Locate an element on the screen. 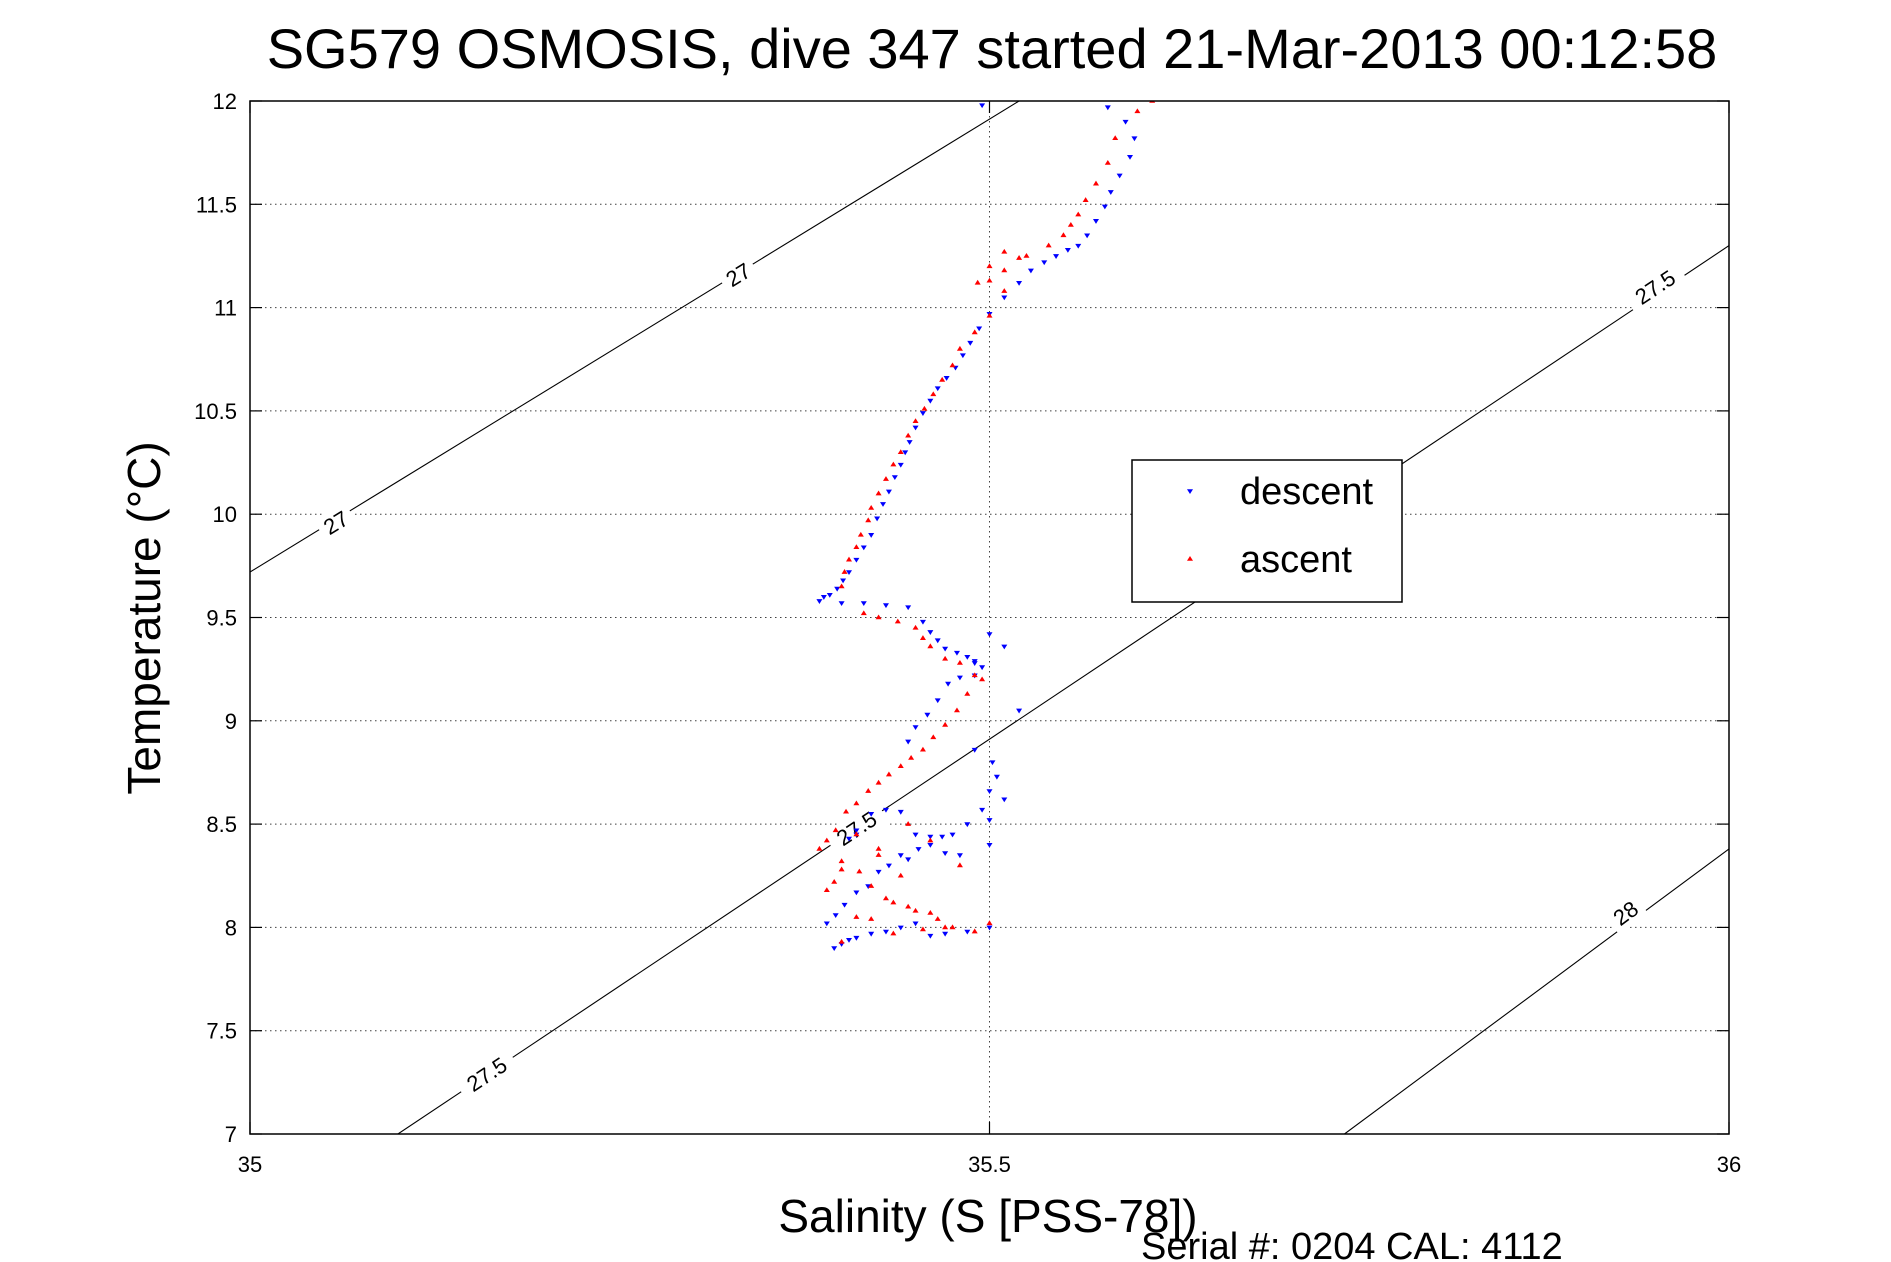  y-tick-label-7: 10.5 is located at coordinates (215, 411).